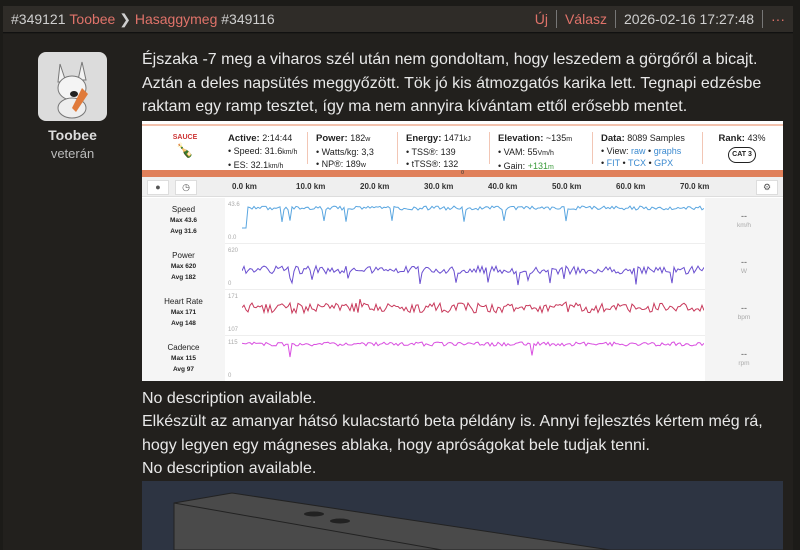  What do you see at coordinates (689, 19) in the screenshot?
I see `timestamp: 2026-02-16 17:27:48` at bounding box center [689, 19].